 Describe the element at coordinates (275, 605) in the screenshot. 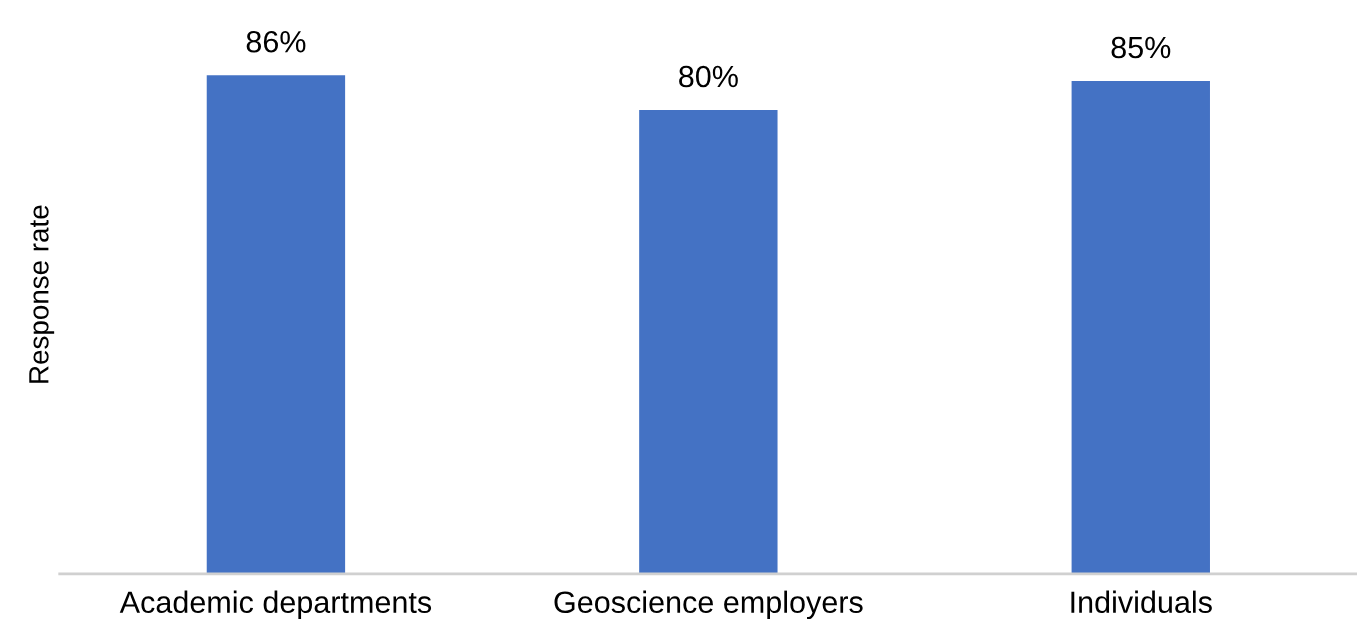

I see `x-tick-label: Academic departments` at that location.